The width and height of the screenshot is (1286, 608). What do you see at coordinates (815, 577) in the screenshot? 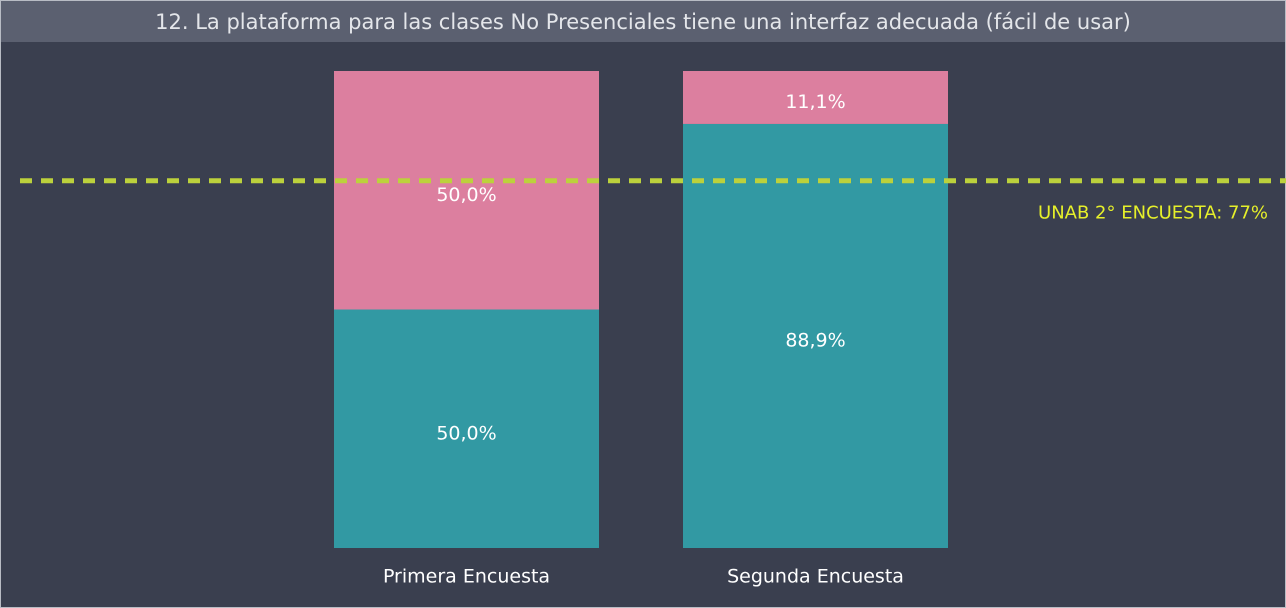
I see `x-tick-label: Segunda Encuesta` at bounding box center [815, 577].